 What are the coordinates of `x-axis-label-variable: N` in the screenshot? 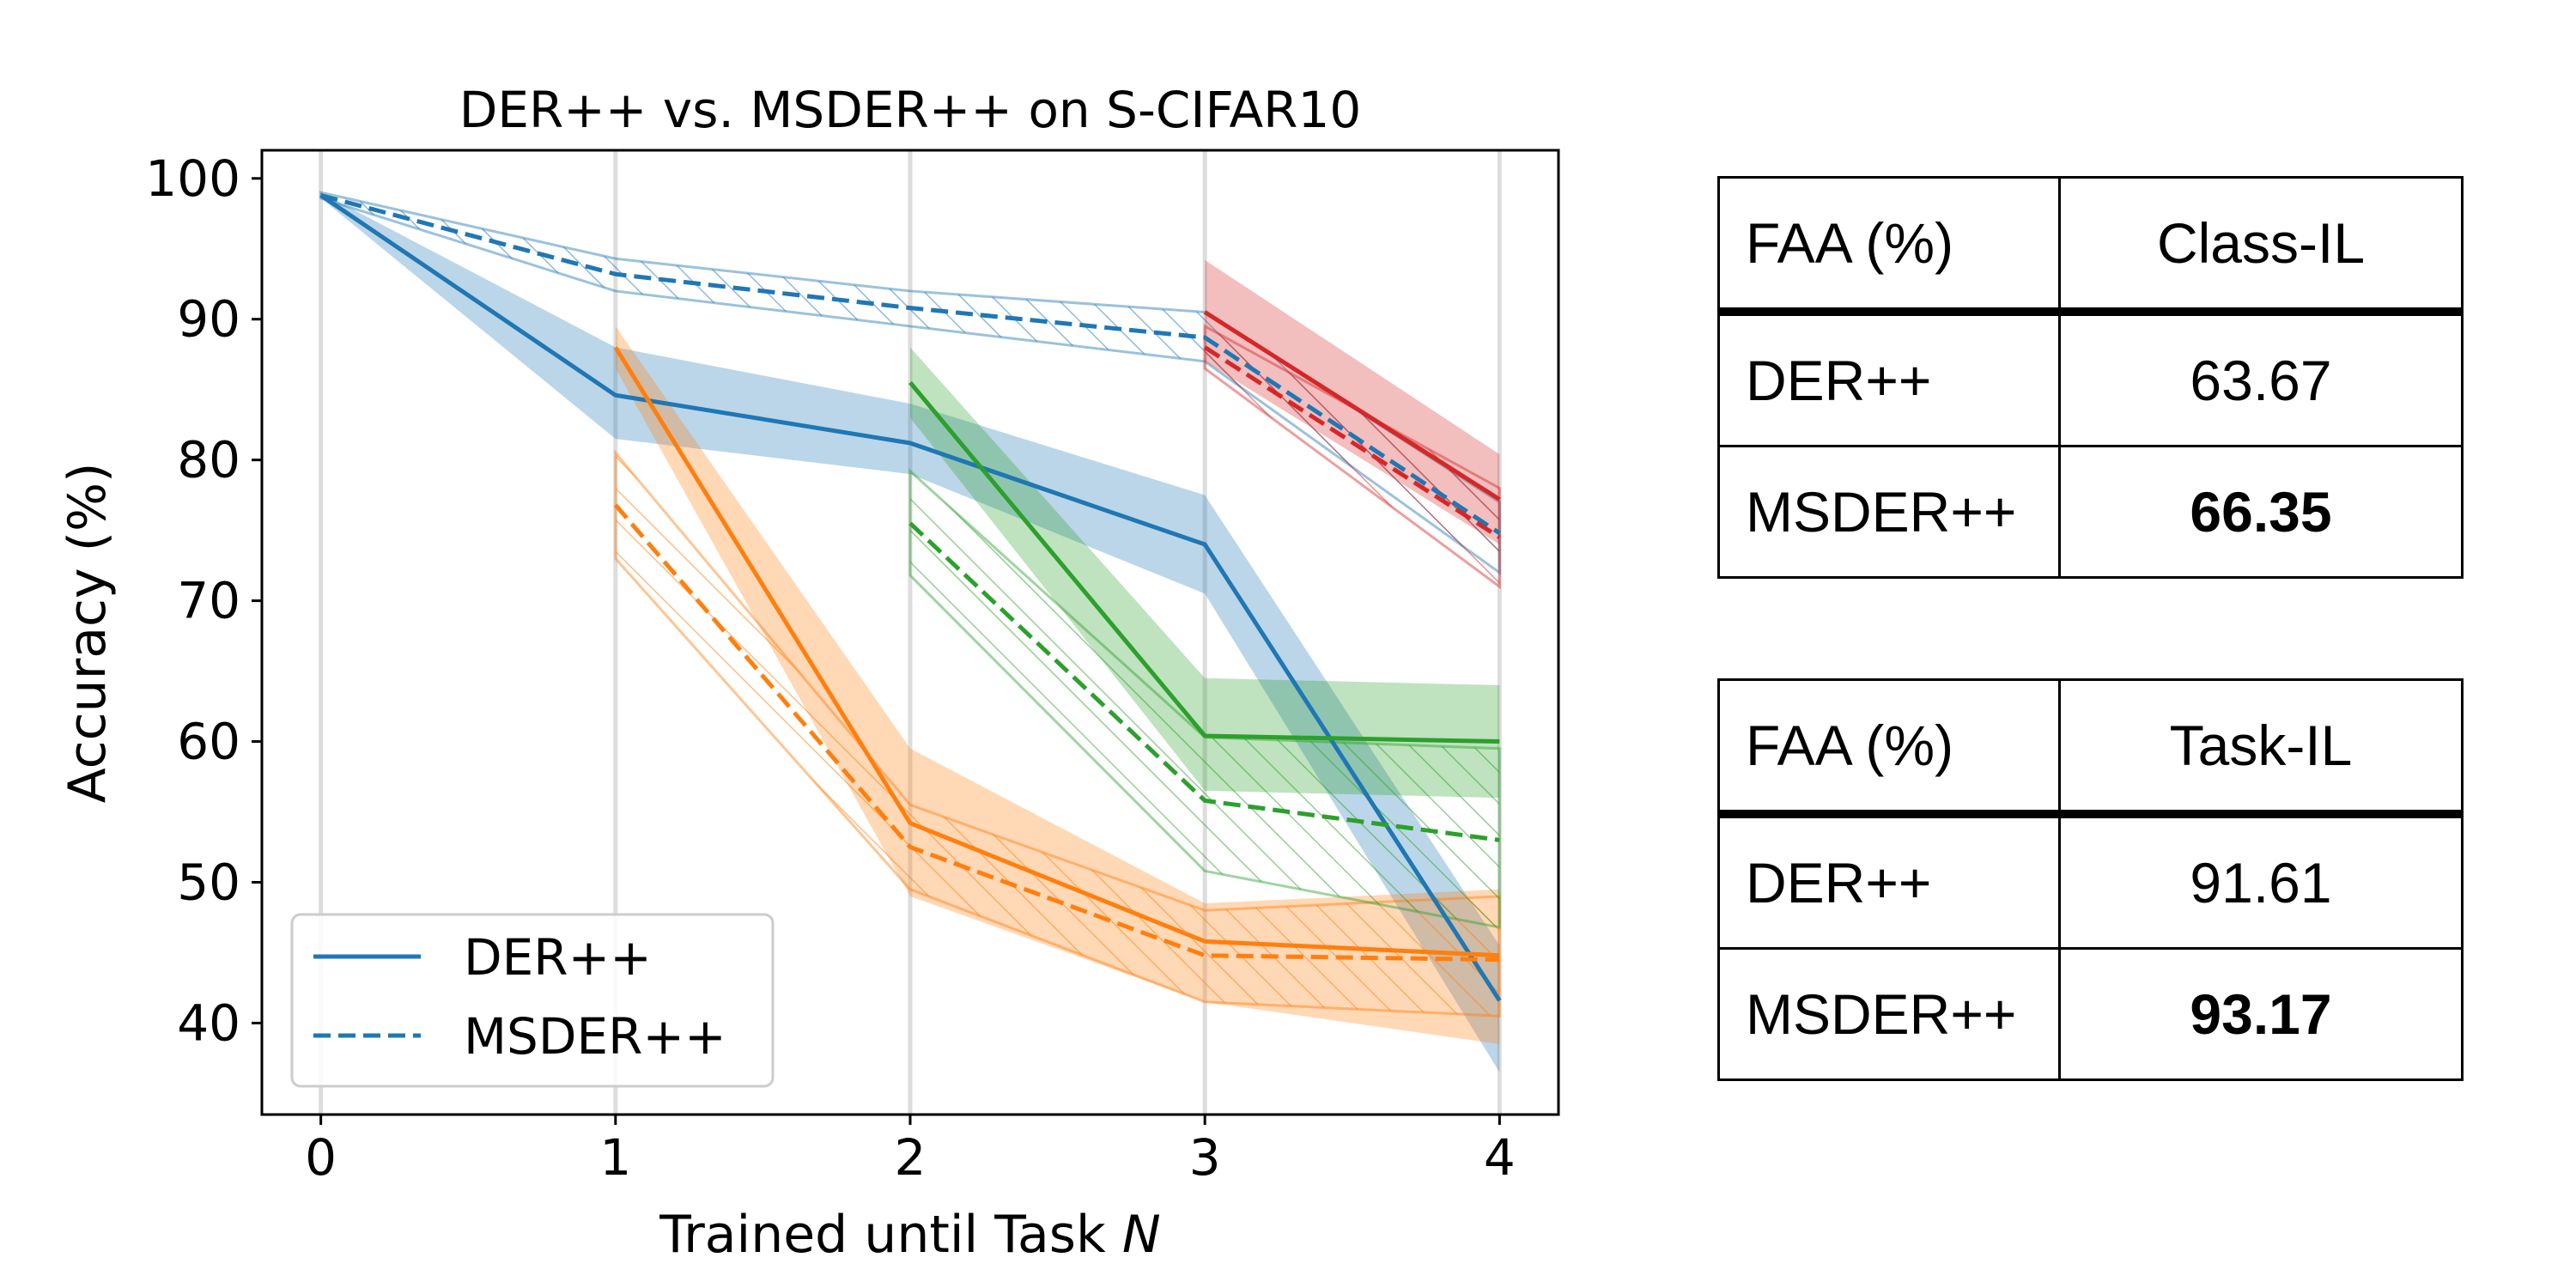 It's located at (1141, 1235).